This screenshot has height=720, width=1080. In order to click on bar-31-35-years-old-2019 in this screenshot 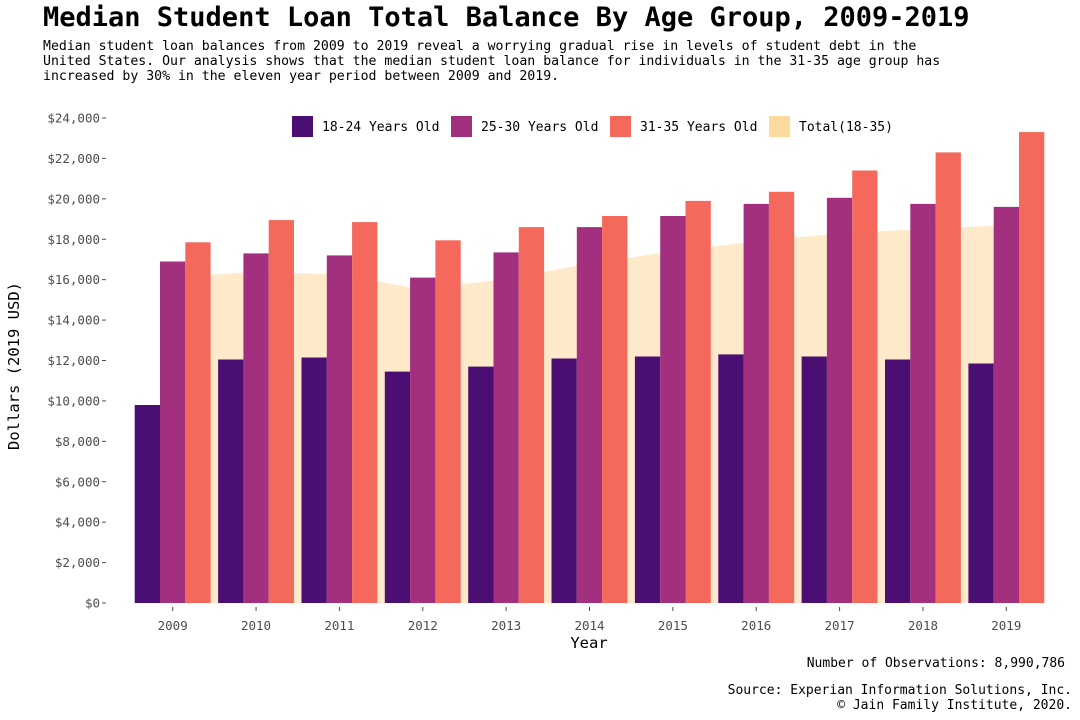, I will do `click(1032, 367)`.